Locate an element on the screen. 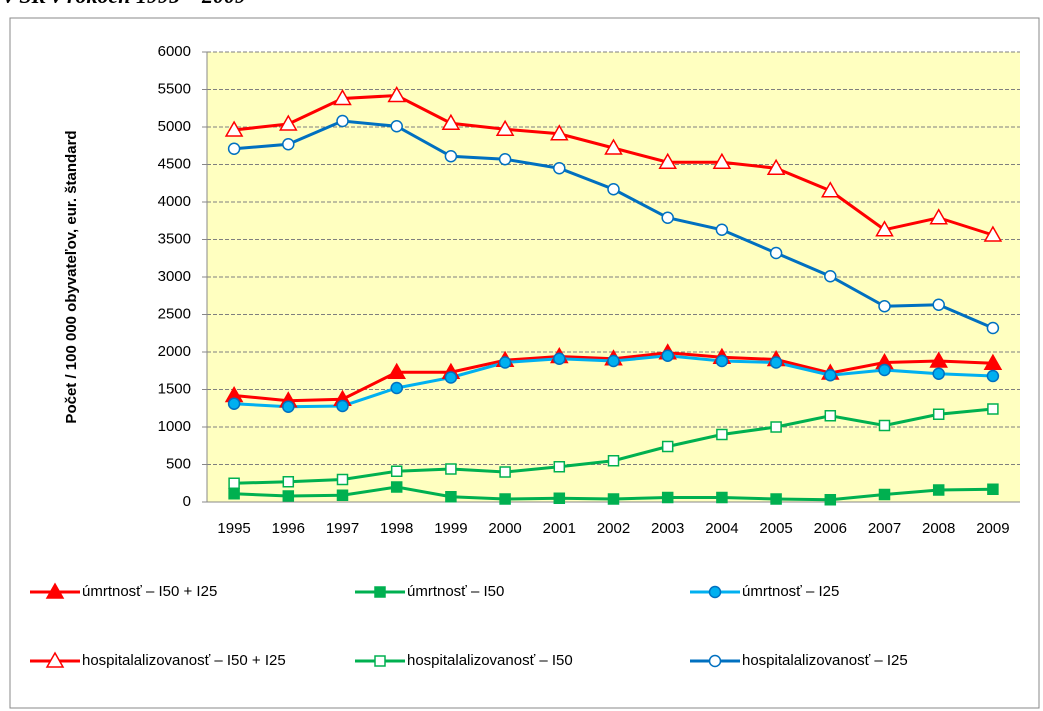  x-tick-label: 1998 is located at coordinates (396, 528).